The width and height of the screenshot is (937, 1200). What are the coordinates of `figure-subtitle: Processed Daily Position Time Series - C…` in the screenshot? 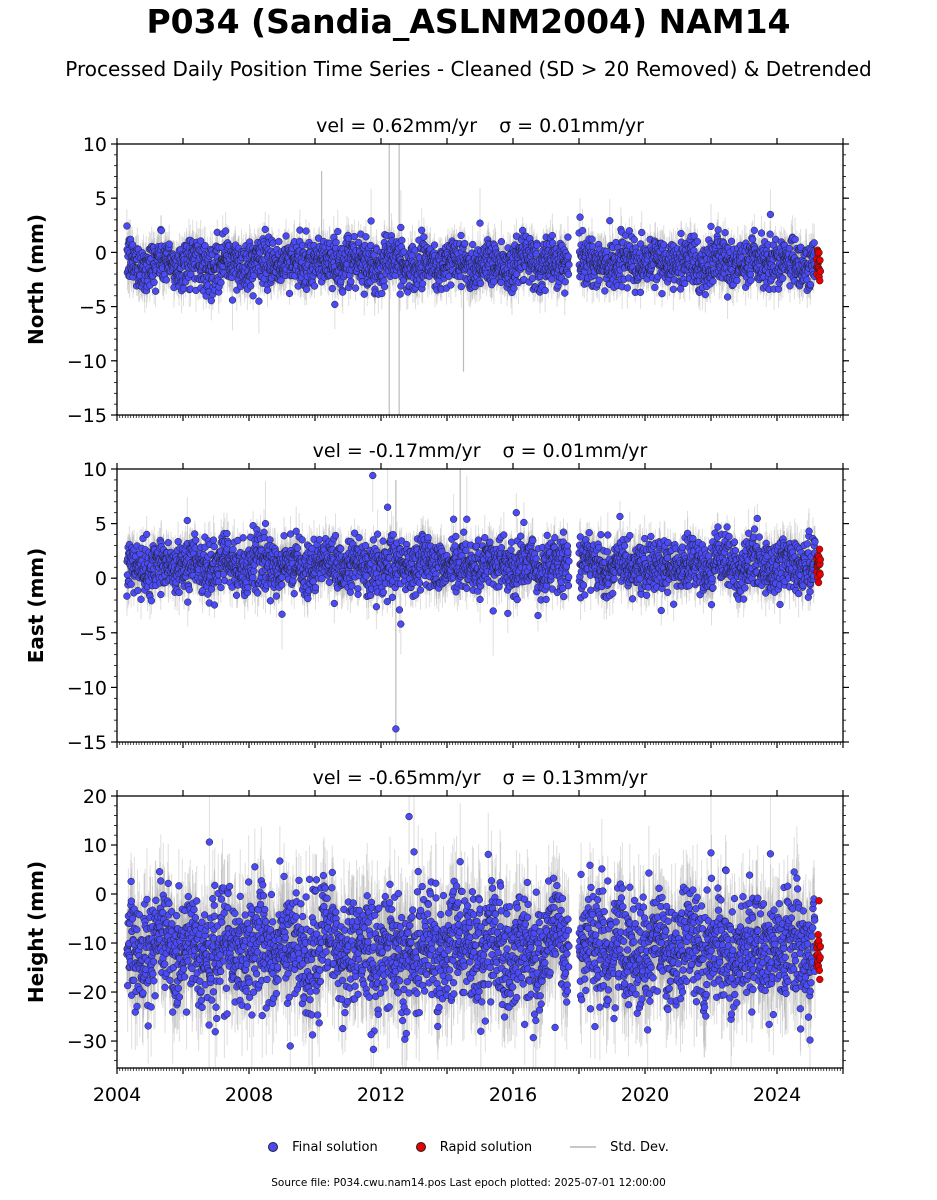 It's located at (468, 69).